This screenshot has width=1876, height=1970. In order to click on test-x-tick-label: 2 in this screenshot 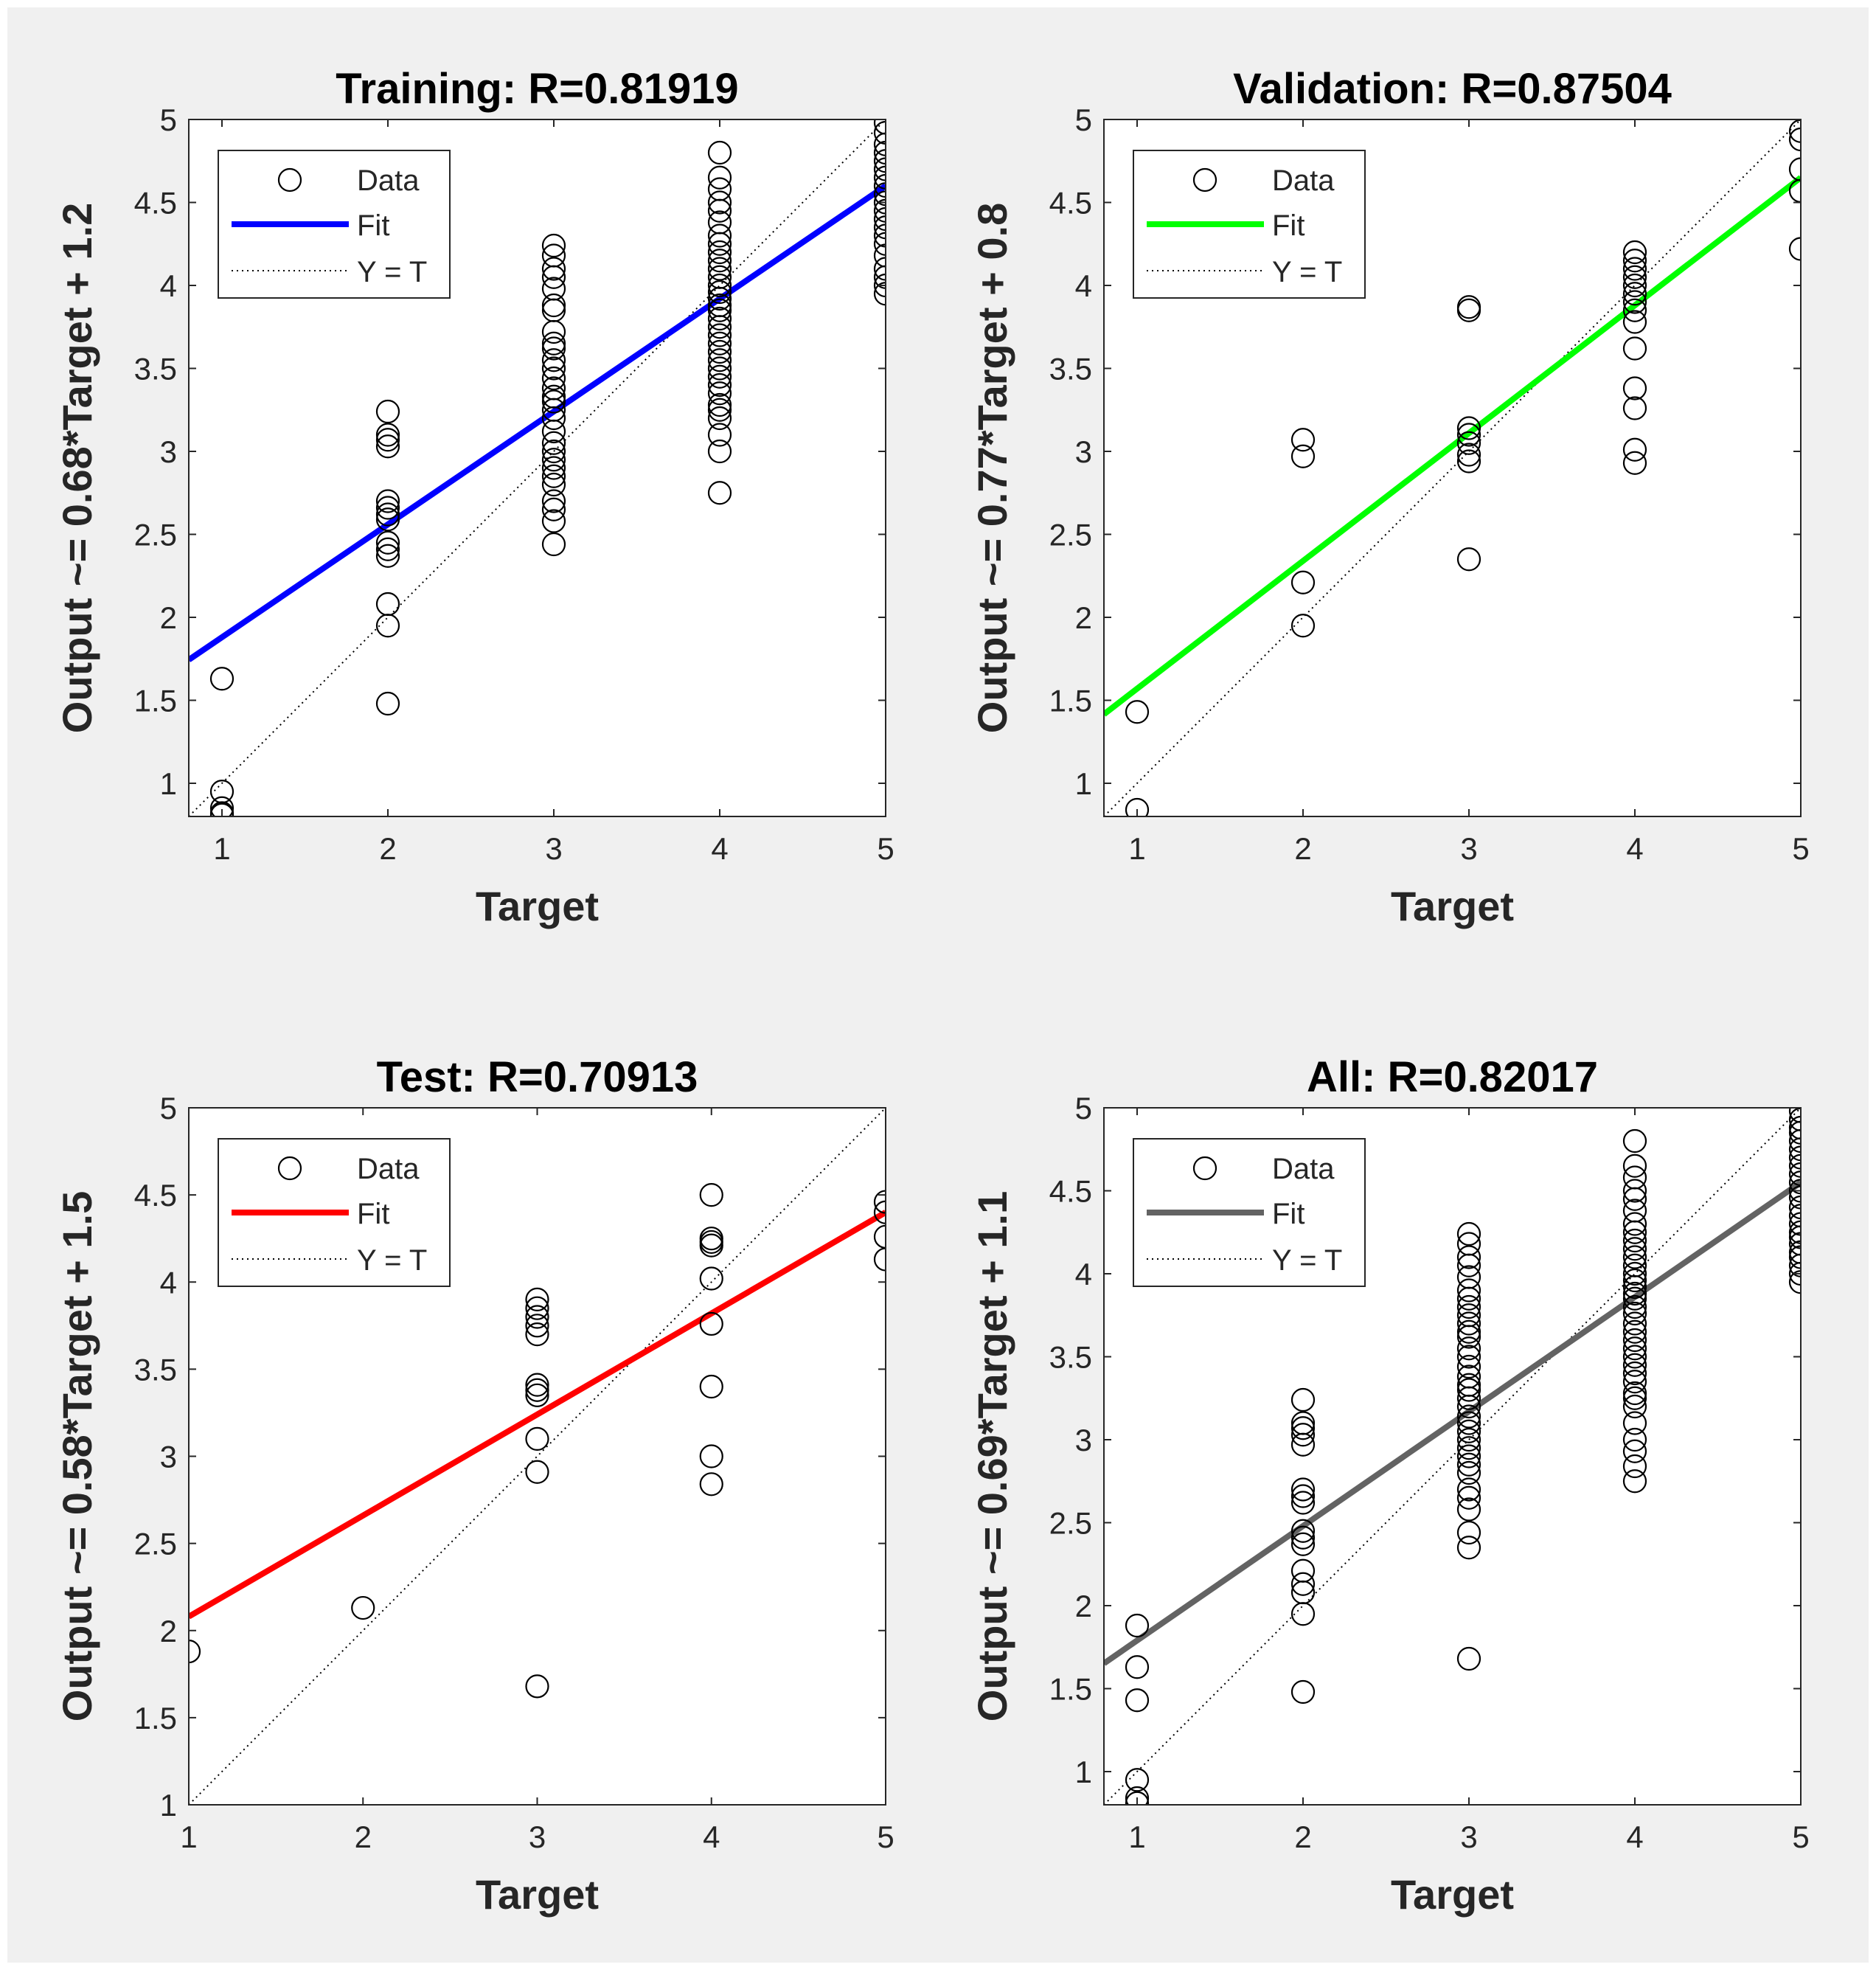, I will do `click(363, 1837)`.